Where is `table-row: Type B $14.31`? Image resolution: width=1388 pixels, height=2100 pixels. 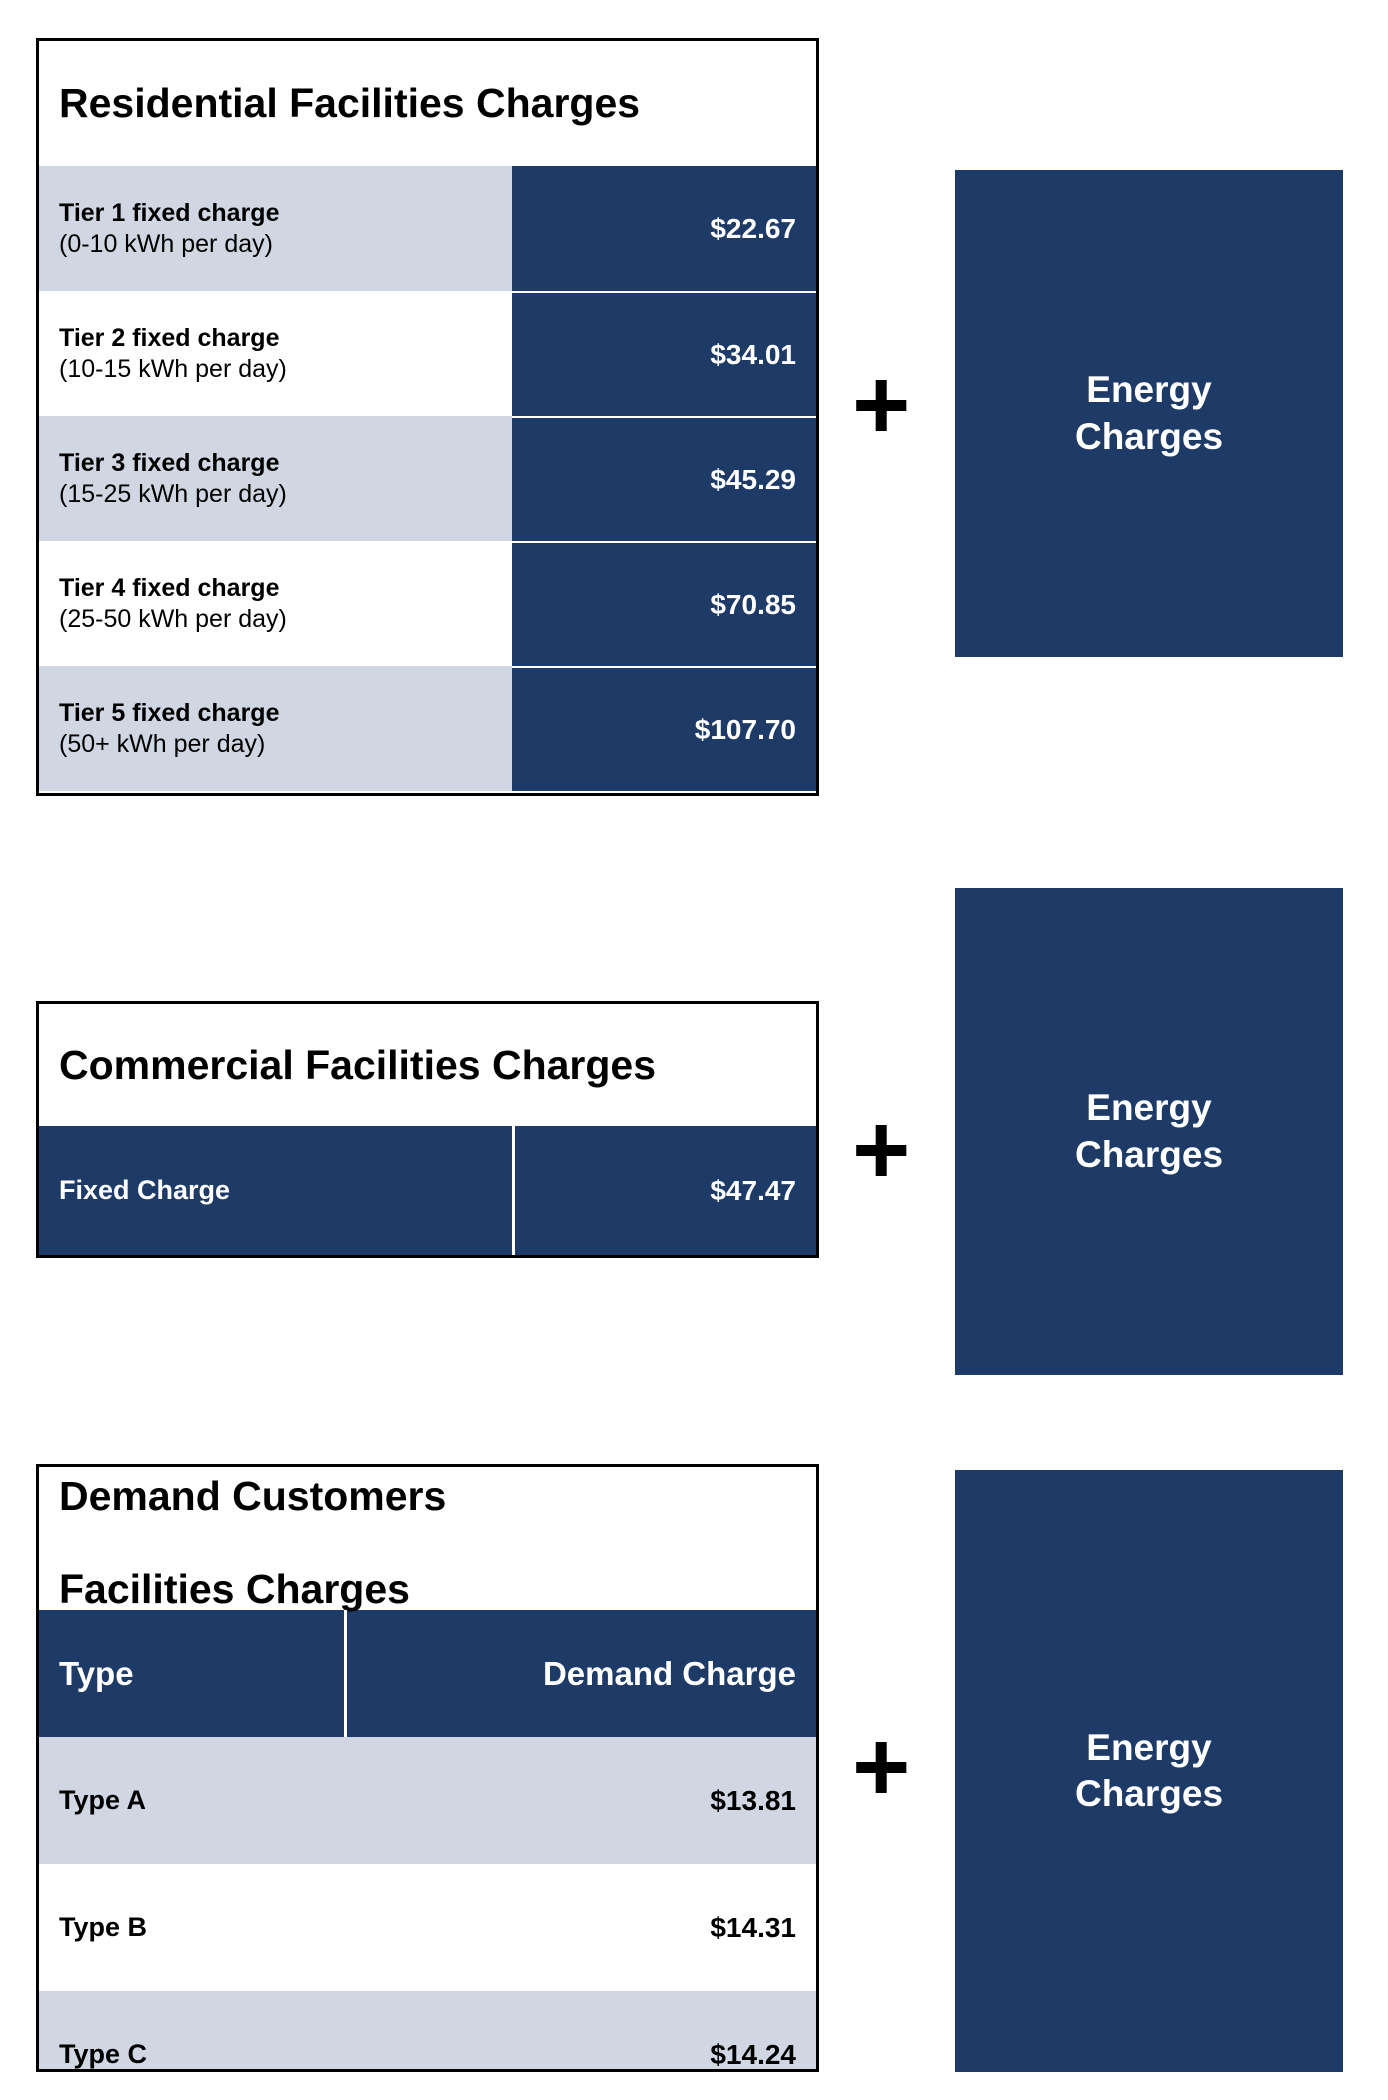
table-row: Type B $14.31 is located at coordinates (427, 1927).